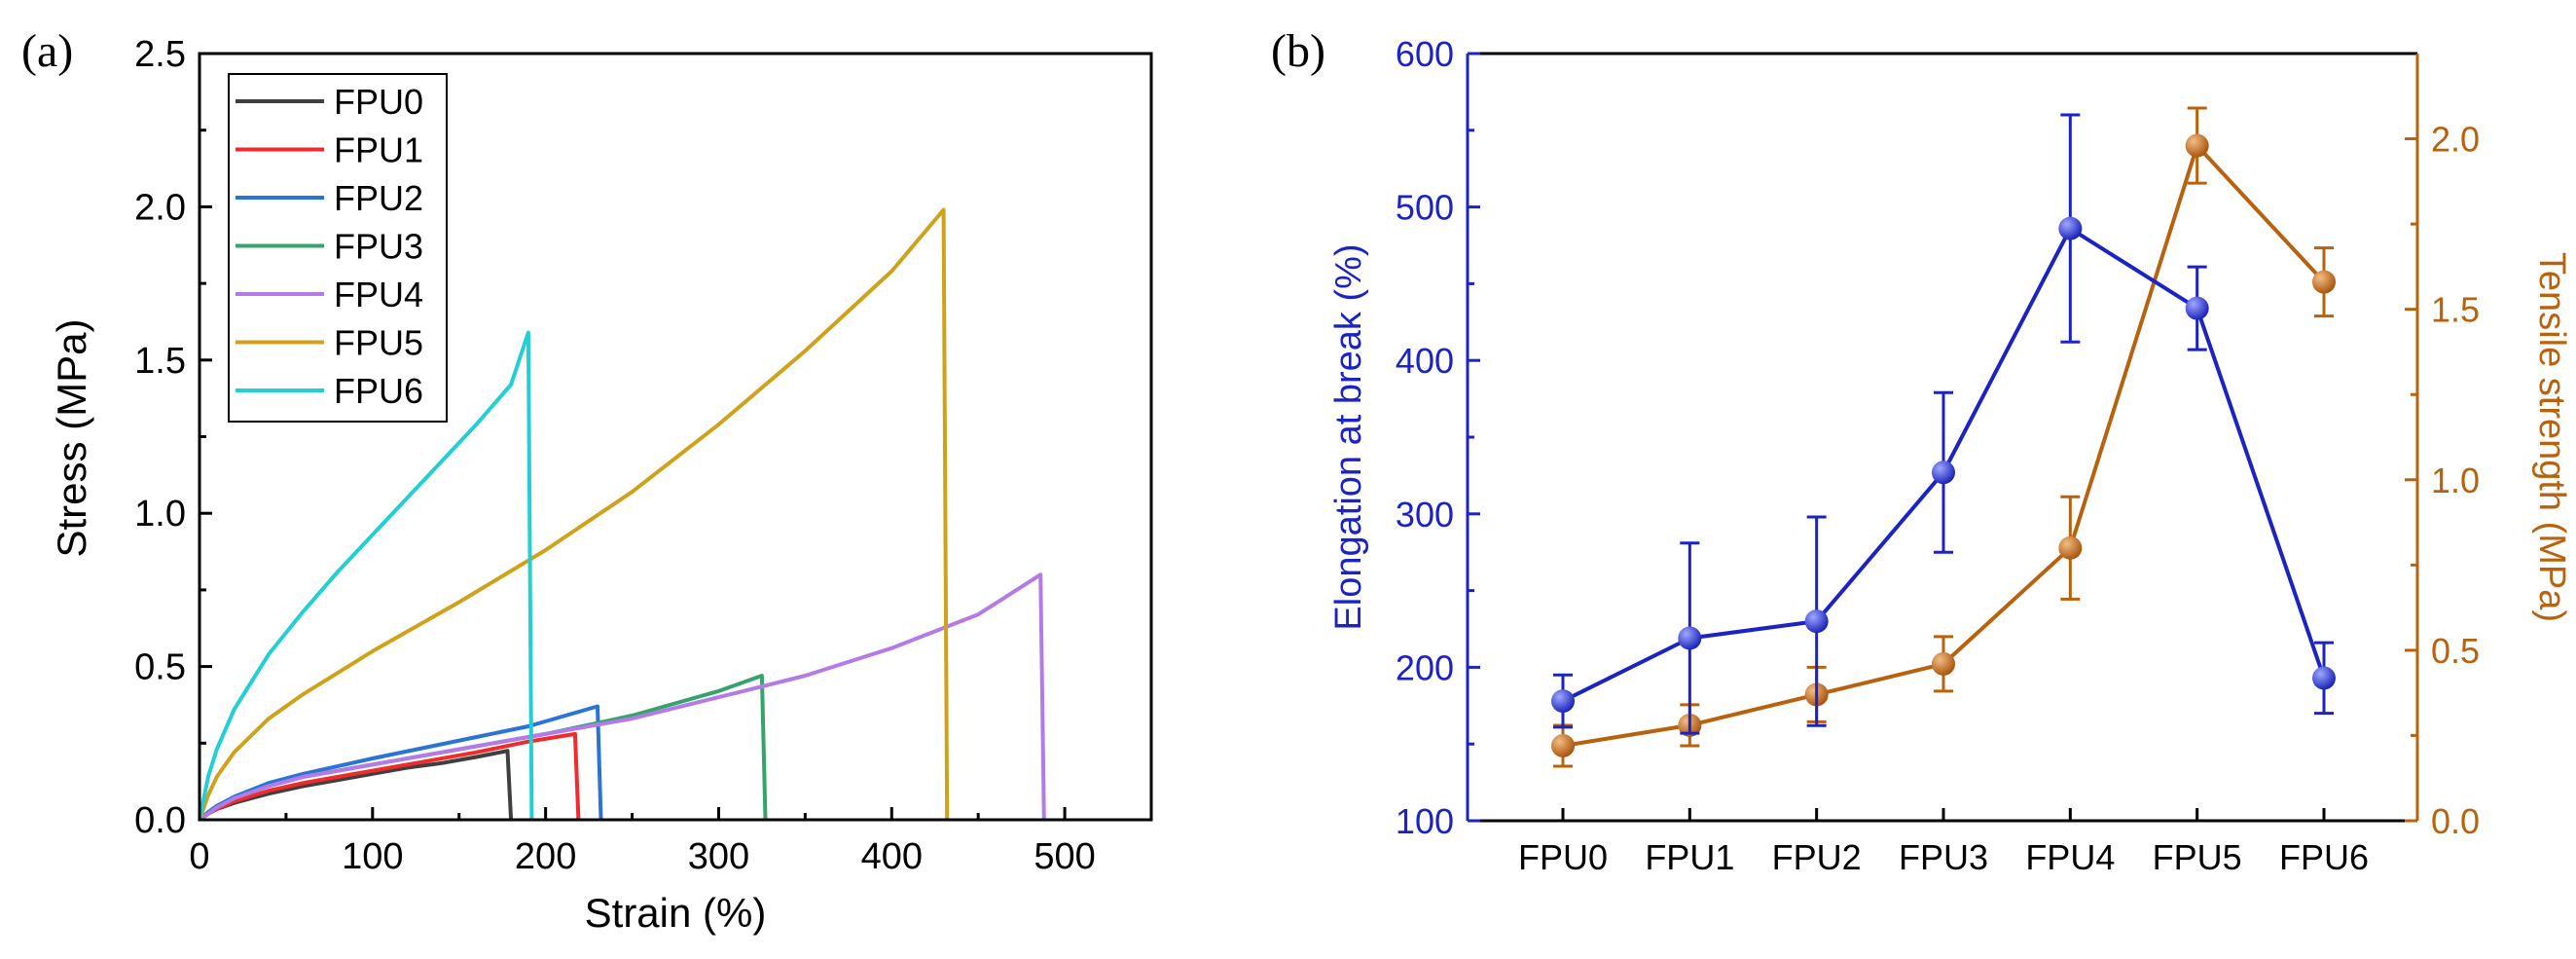 This screenshot has height=959, width=2576. I want to click on elongation-point-fpu3, so click(1943, 473).